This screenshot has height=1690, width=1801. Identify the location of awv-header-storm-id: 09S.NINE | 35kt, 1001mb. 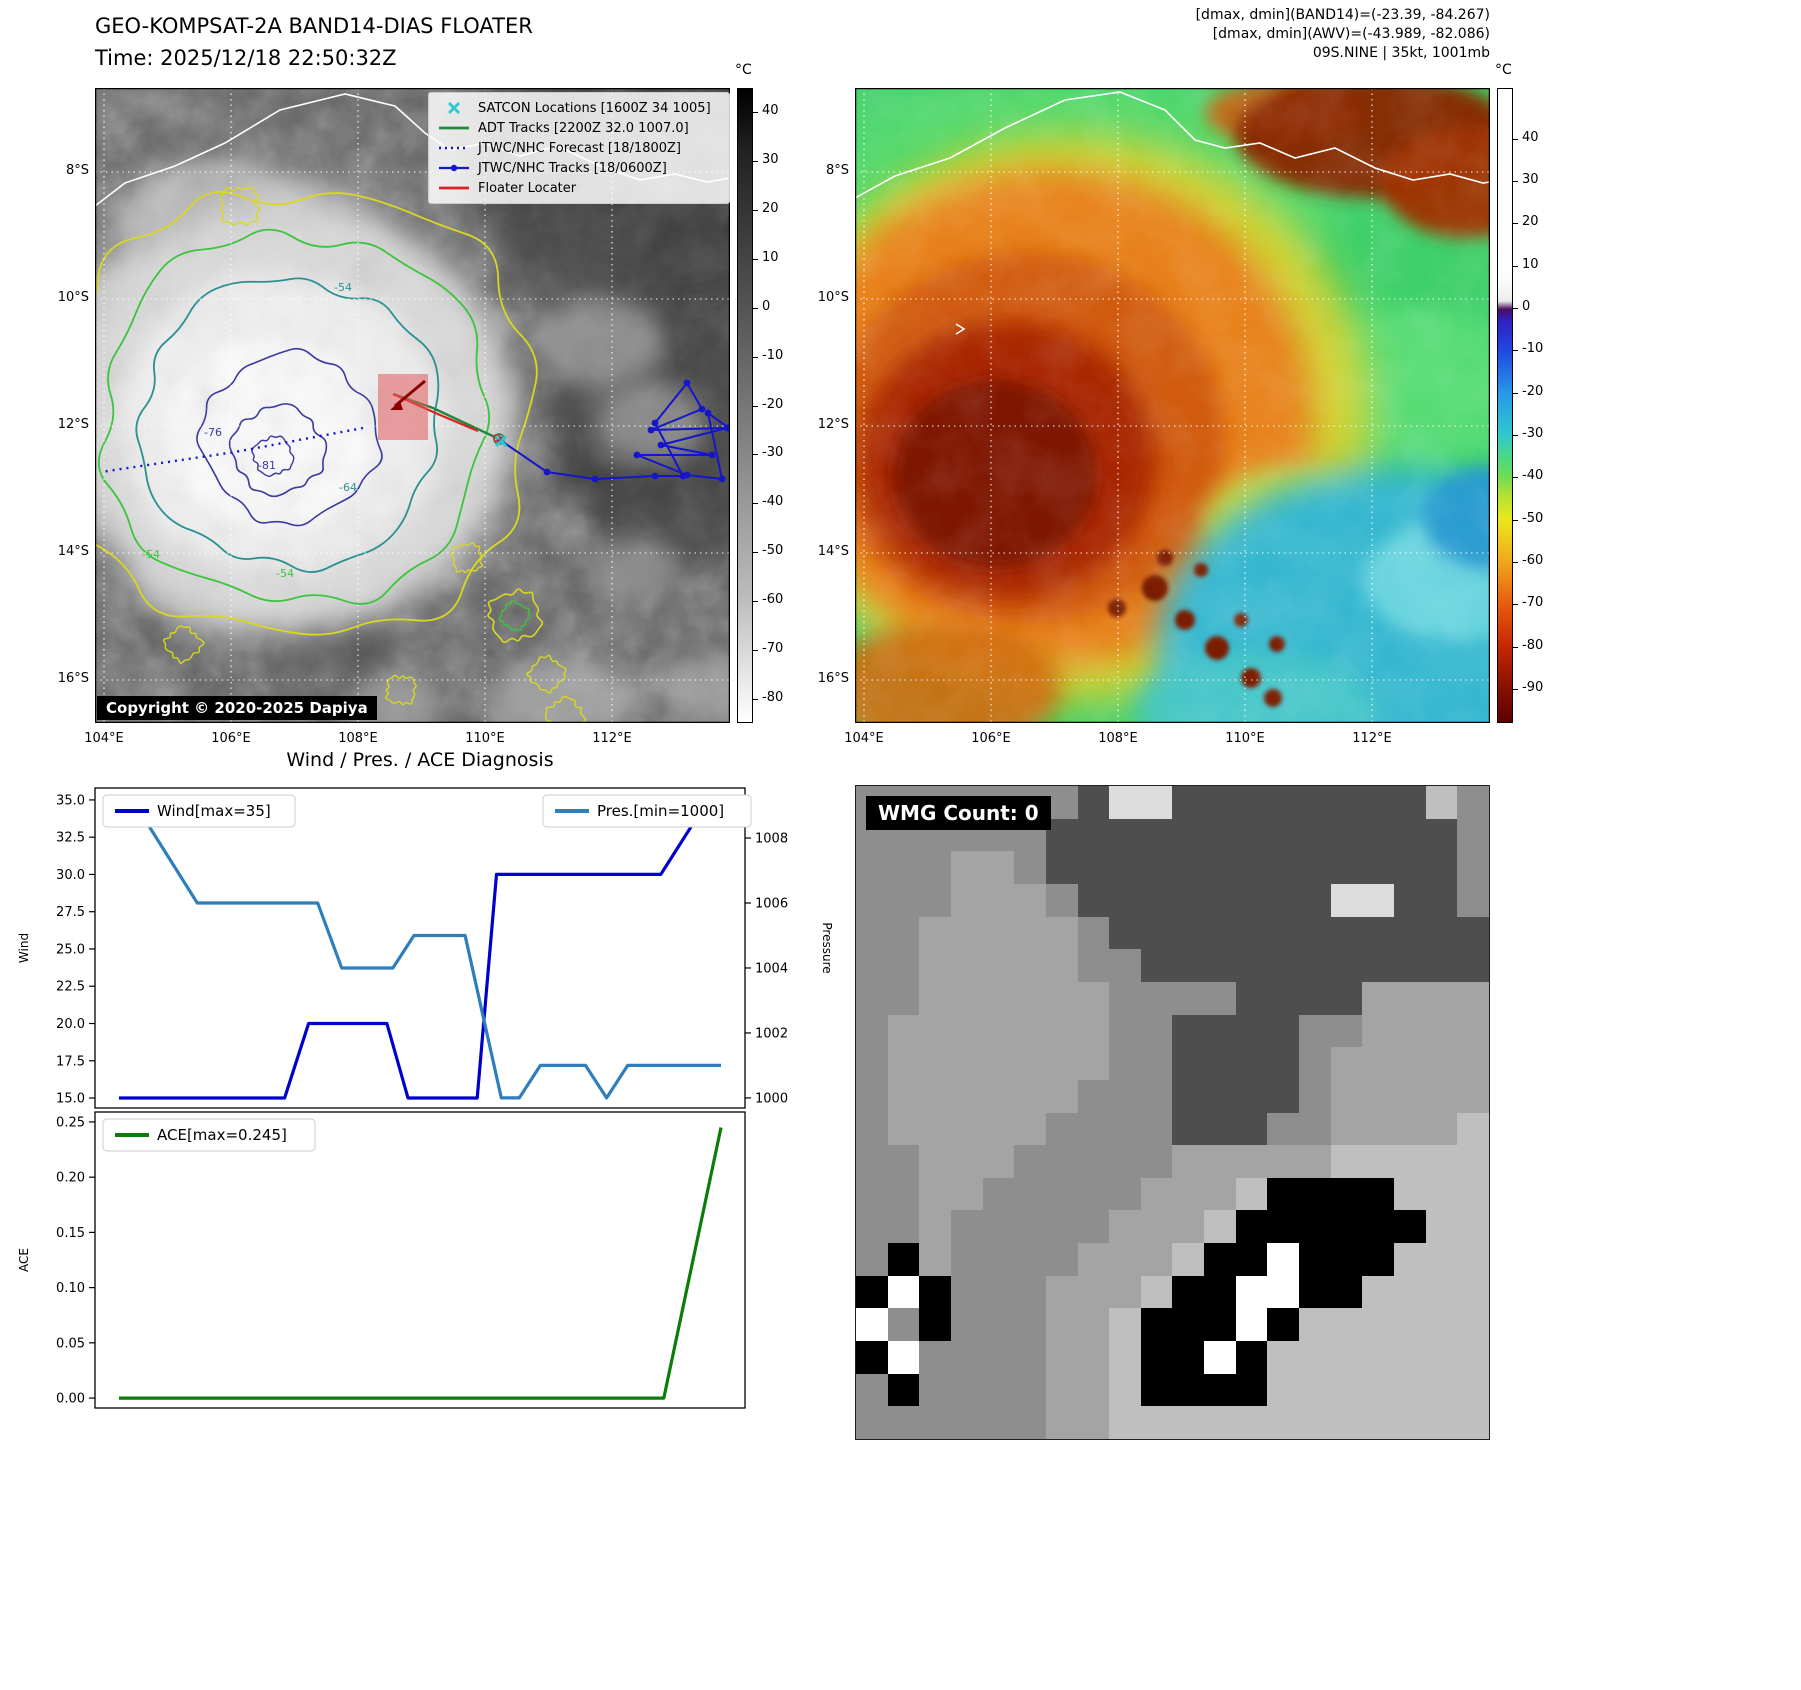
(1401, 53).